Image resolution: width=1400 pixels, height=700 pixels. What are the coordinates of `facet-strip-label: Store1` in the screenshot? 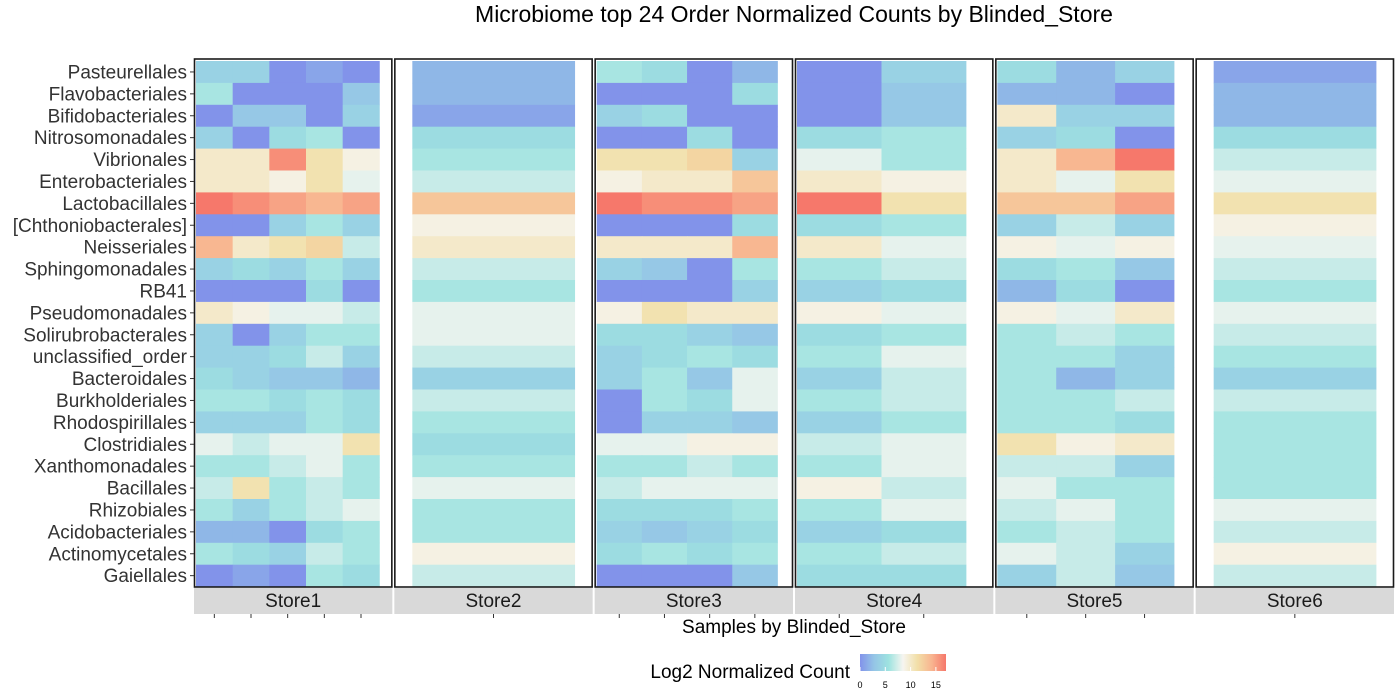 It's located at (293, 601).